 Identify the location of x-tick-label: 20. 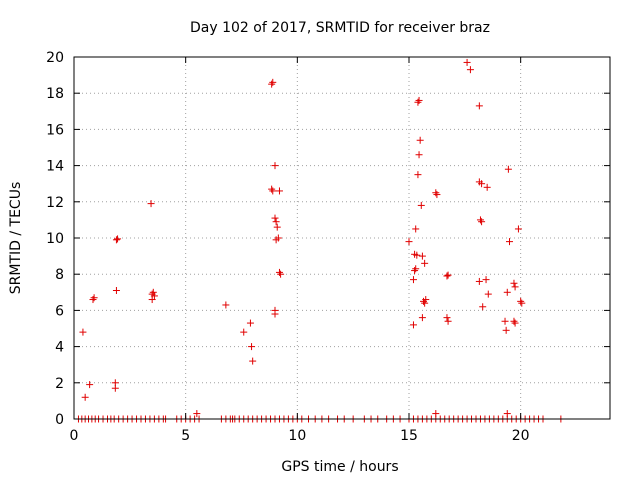
(521, 436).